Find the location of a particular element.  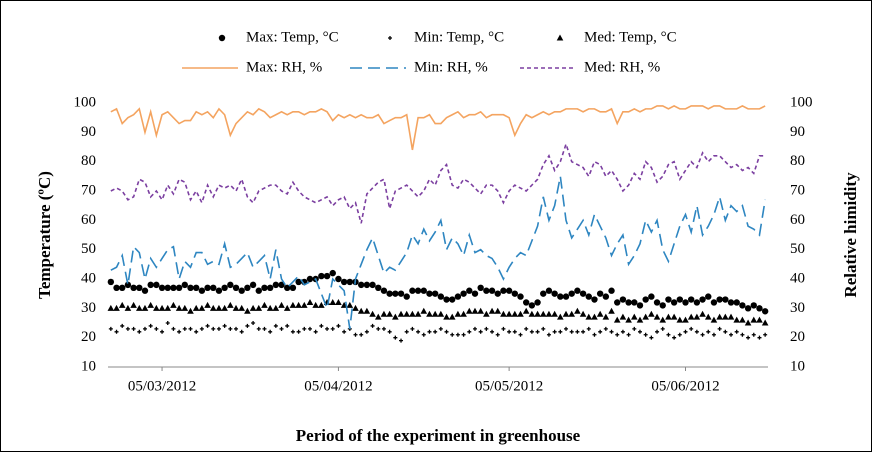

x-tick-label: 05/03/2012 is located at coordinates (162, 386).